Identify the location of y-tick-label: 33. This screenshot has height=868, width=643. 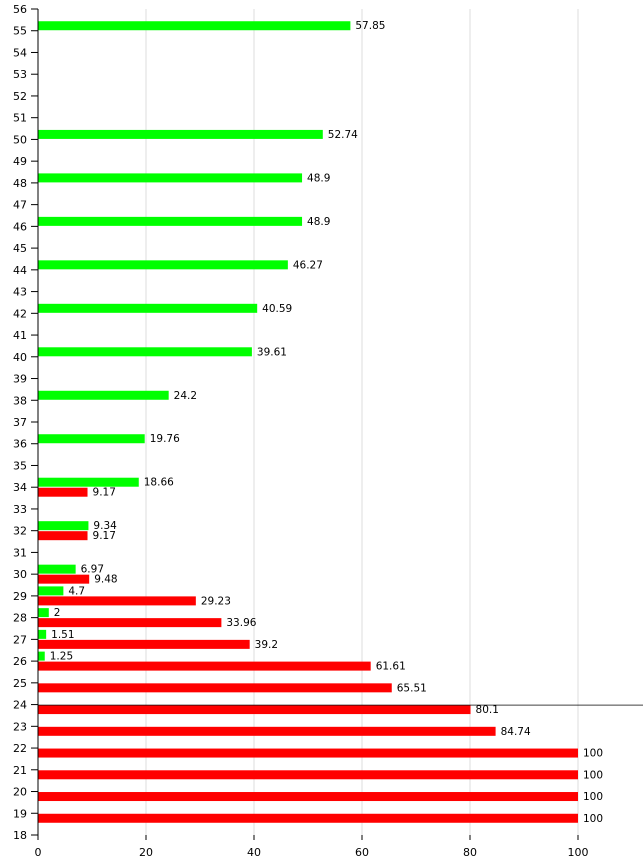
(20, 509).